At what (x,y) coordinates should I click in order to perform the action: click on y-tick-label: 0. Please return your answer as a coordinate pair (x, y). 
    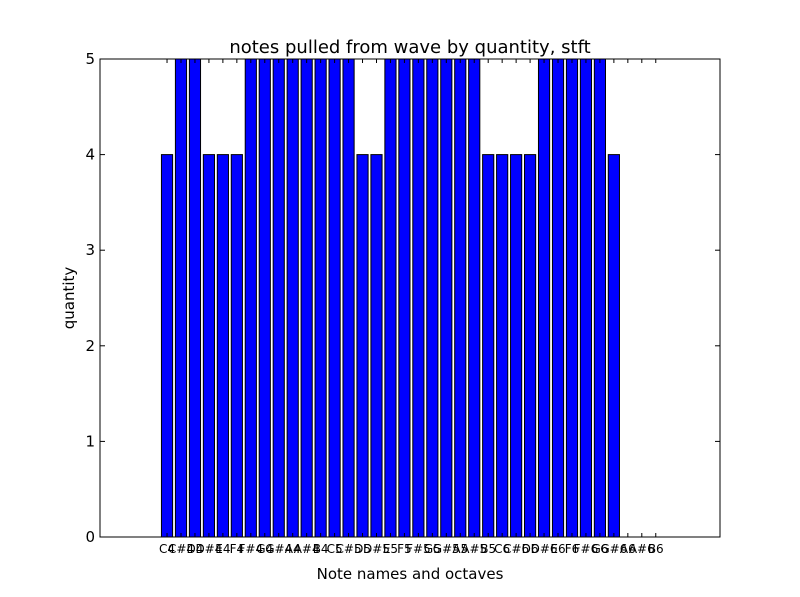
    Looking at the image, I should click on (90, 537).